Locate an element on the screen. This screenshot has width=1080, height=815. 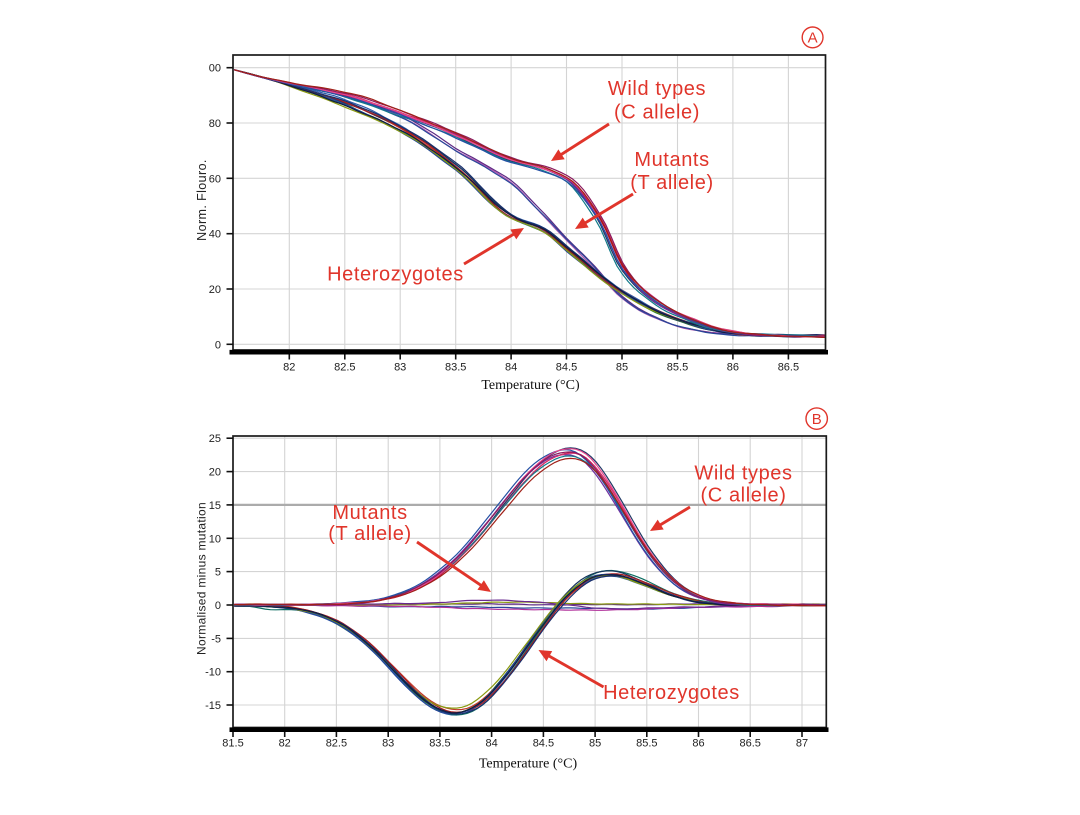
svg-text: 15 is located at coordinates (215, 506).